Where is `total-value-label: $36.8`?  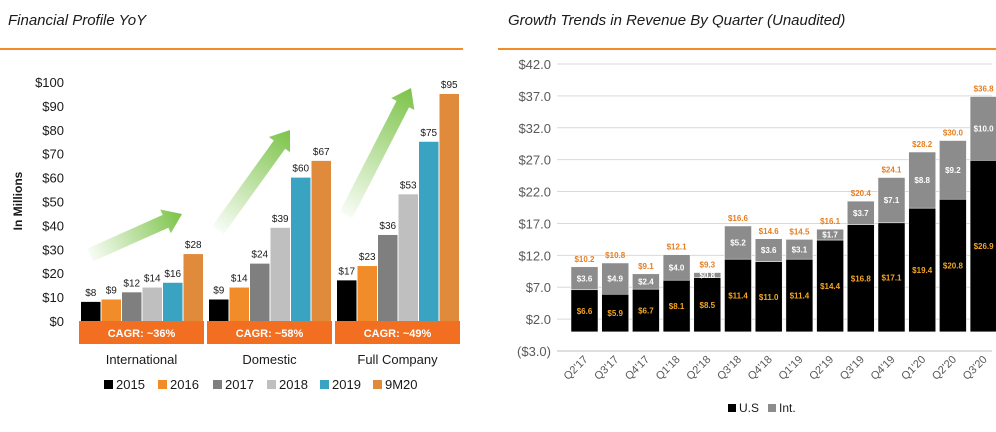
total-value-label: $36.8 is located at coordinates (984, 89).